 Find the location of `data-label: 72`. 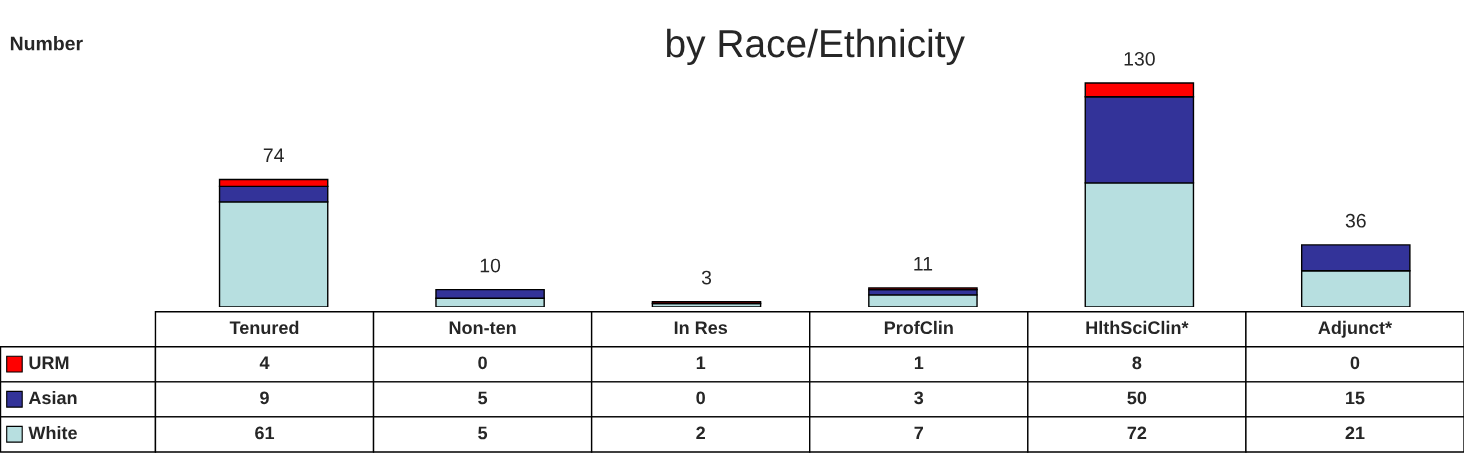

data-label: 72 is located at coordinates (1137, 433).